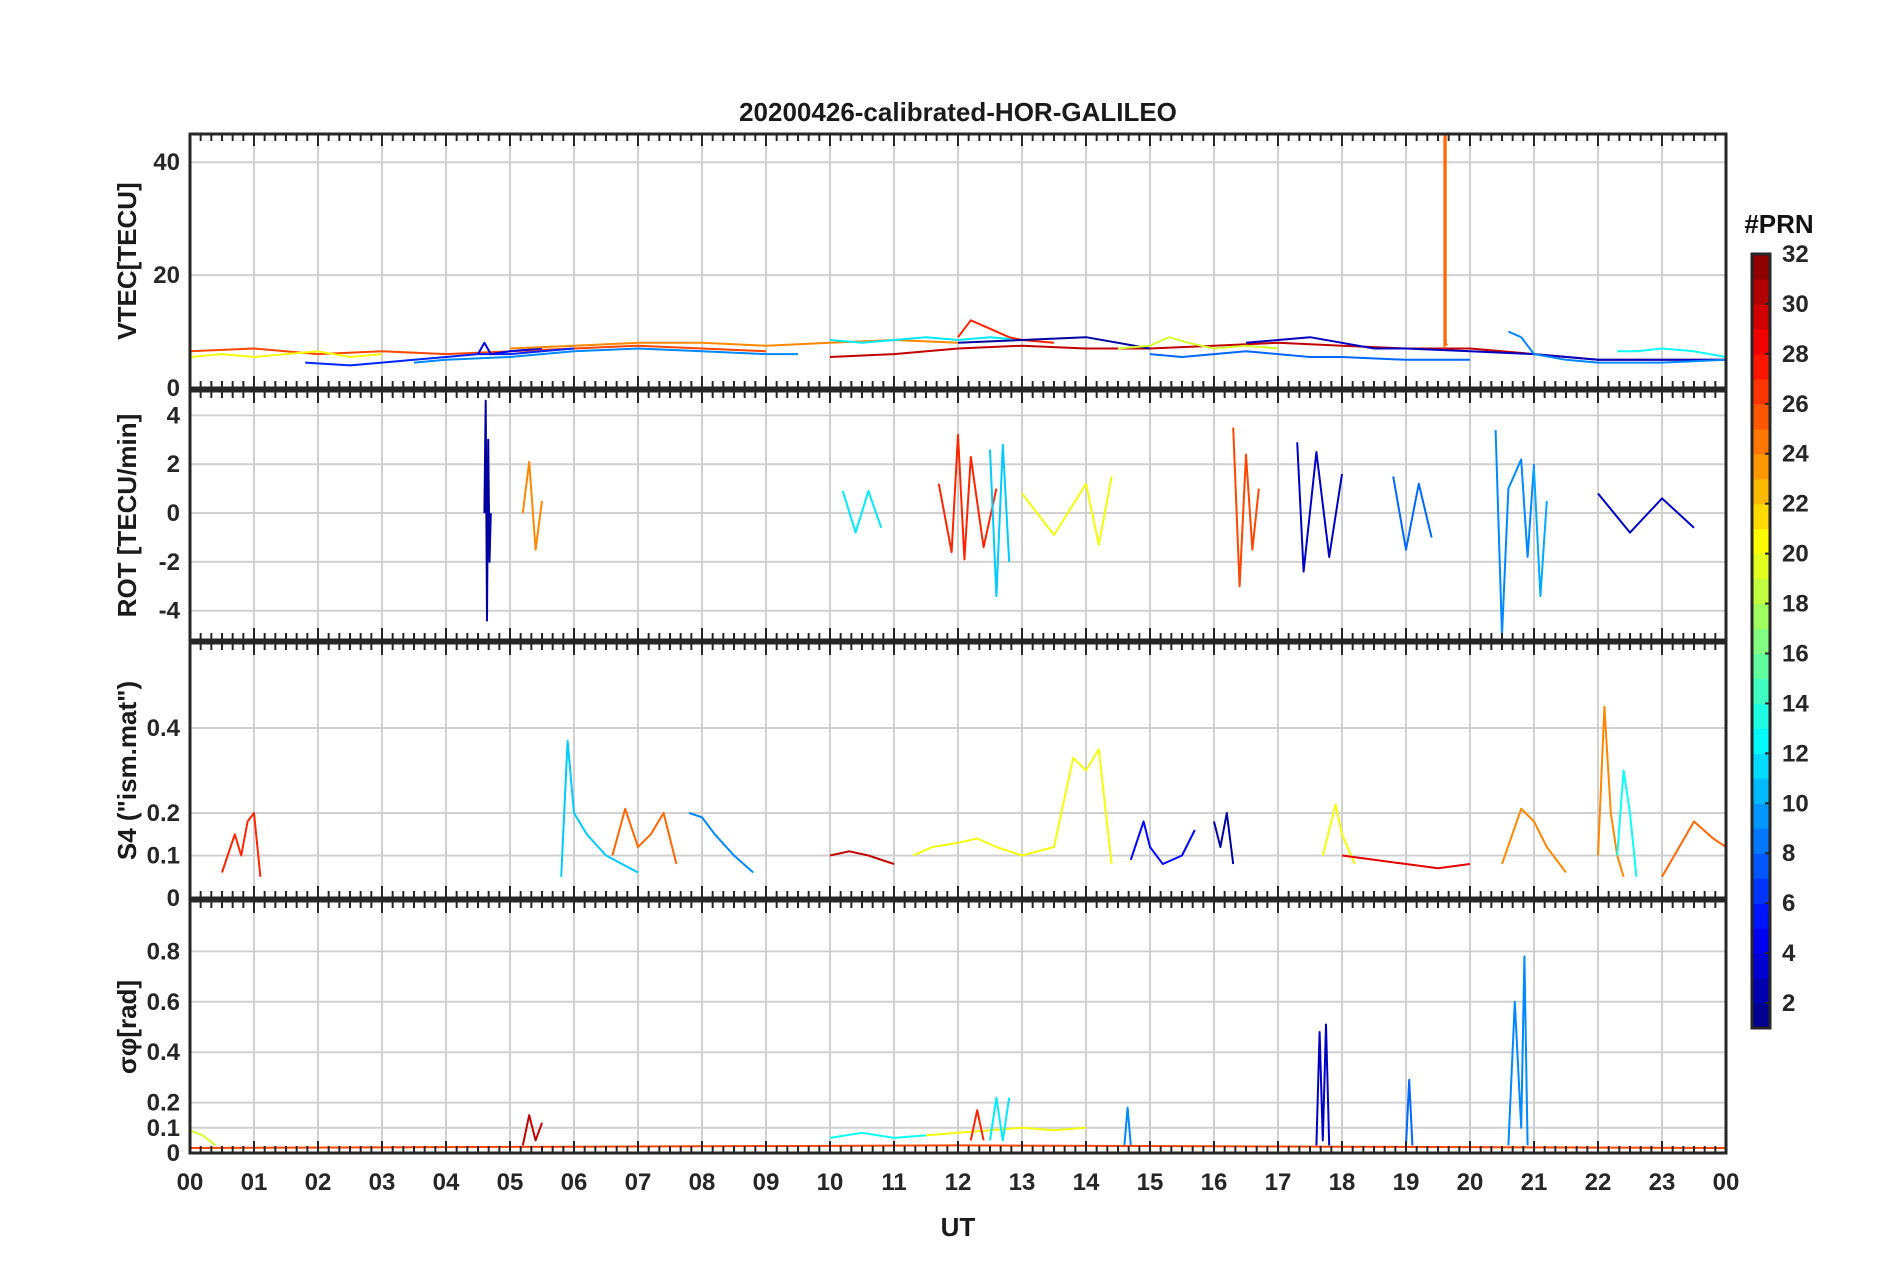 The image size is (1902, 1272). What do you see at coordinates (254, 1182) in the screenshot?
I see `x-tick-label: 01` at bounding box center [254, 1182].